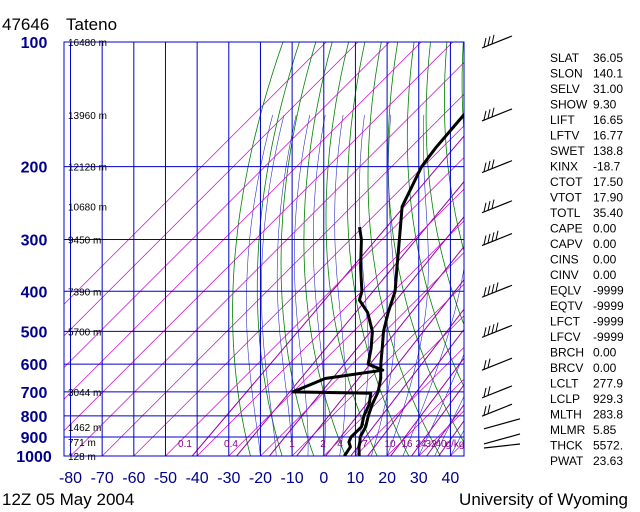  Describe the element at coordinates (260, 478) in the screenshot. I see `temperature-tick-label: -20` at that location.